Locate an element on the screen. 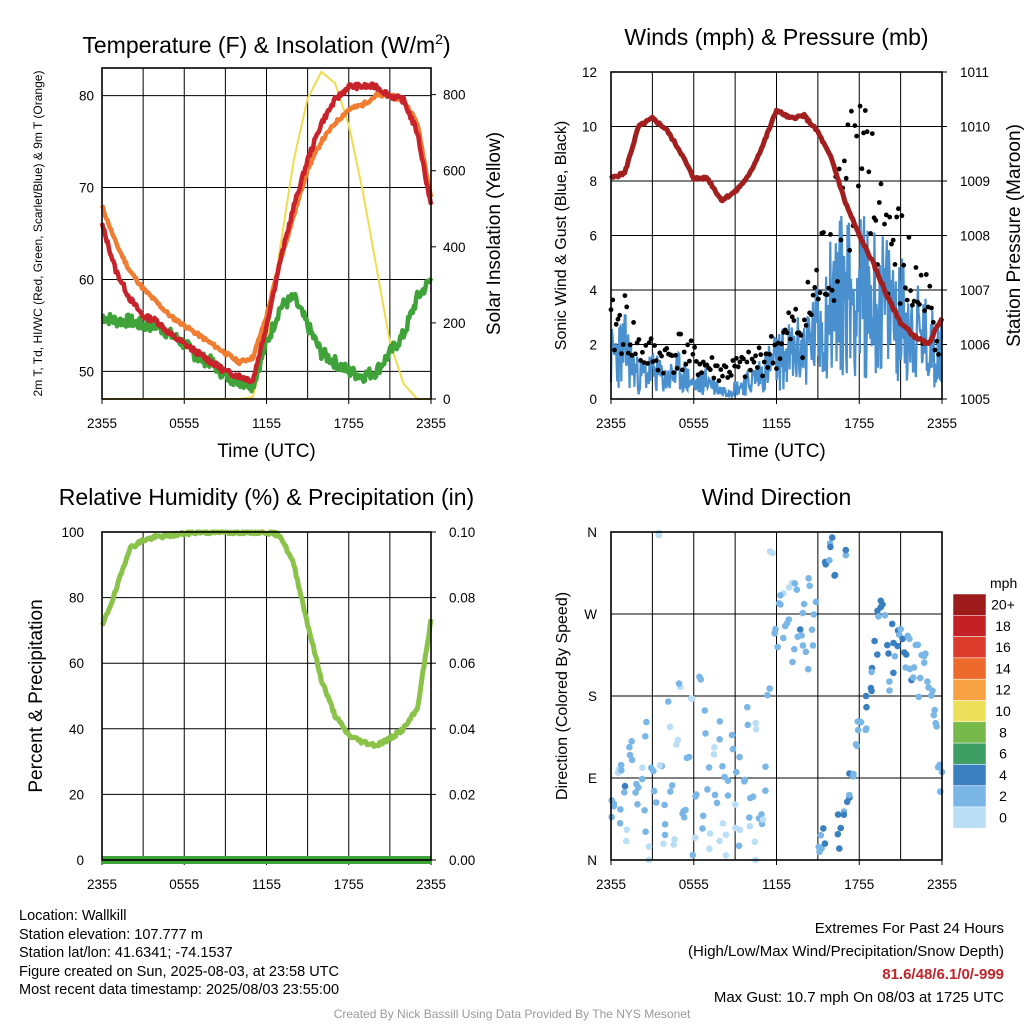 Image resolution: width=1024 pixels, height=1024 pixels. y-tick-label-left: 50 is located at coordinates (86, 371).